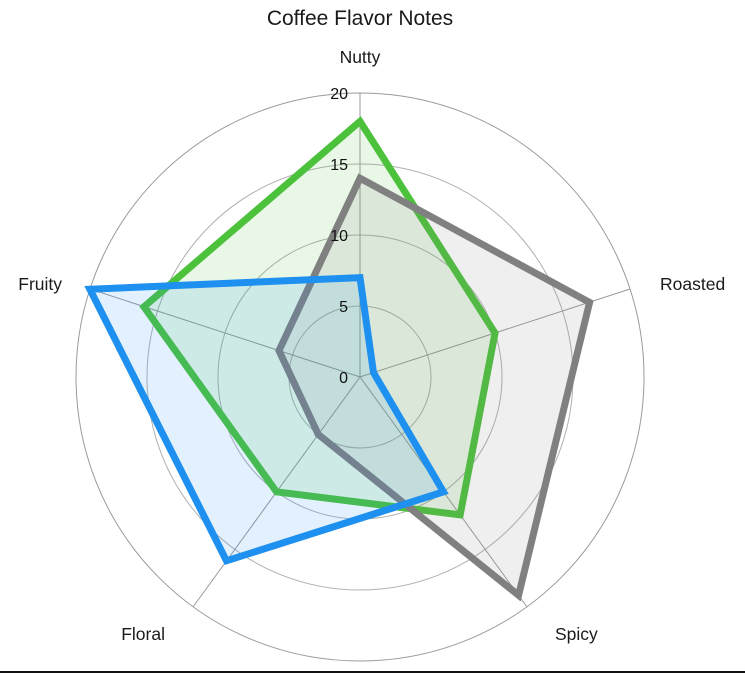 The width and height of the screenshot is (745, 673). I want to click on page-title: Coffee Flavor Notes, so click(360, 18).